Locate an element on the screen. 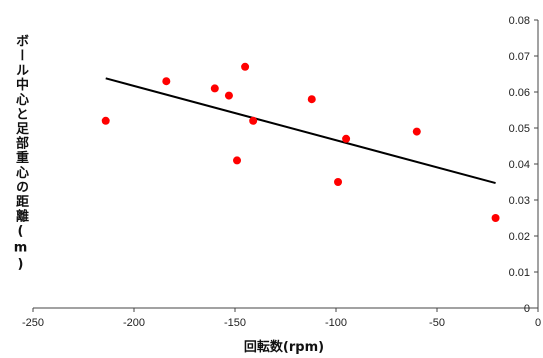 The width and height of the screenshot is (543, 358). y-axis-title: ボール中心と足部重心の距離(m) is located at coordinates (20, 154).